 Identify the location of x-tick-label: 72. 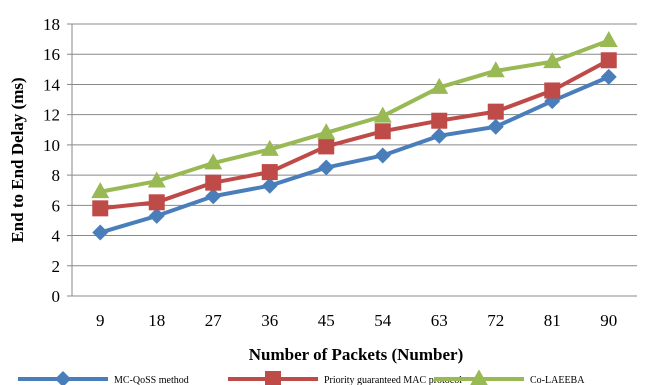
(495, 320).